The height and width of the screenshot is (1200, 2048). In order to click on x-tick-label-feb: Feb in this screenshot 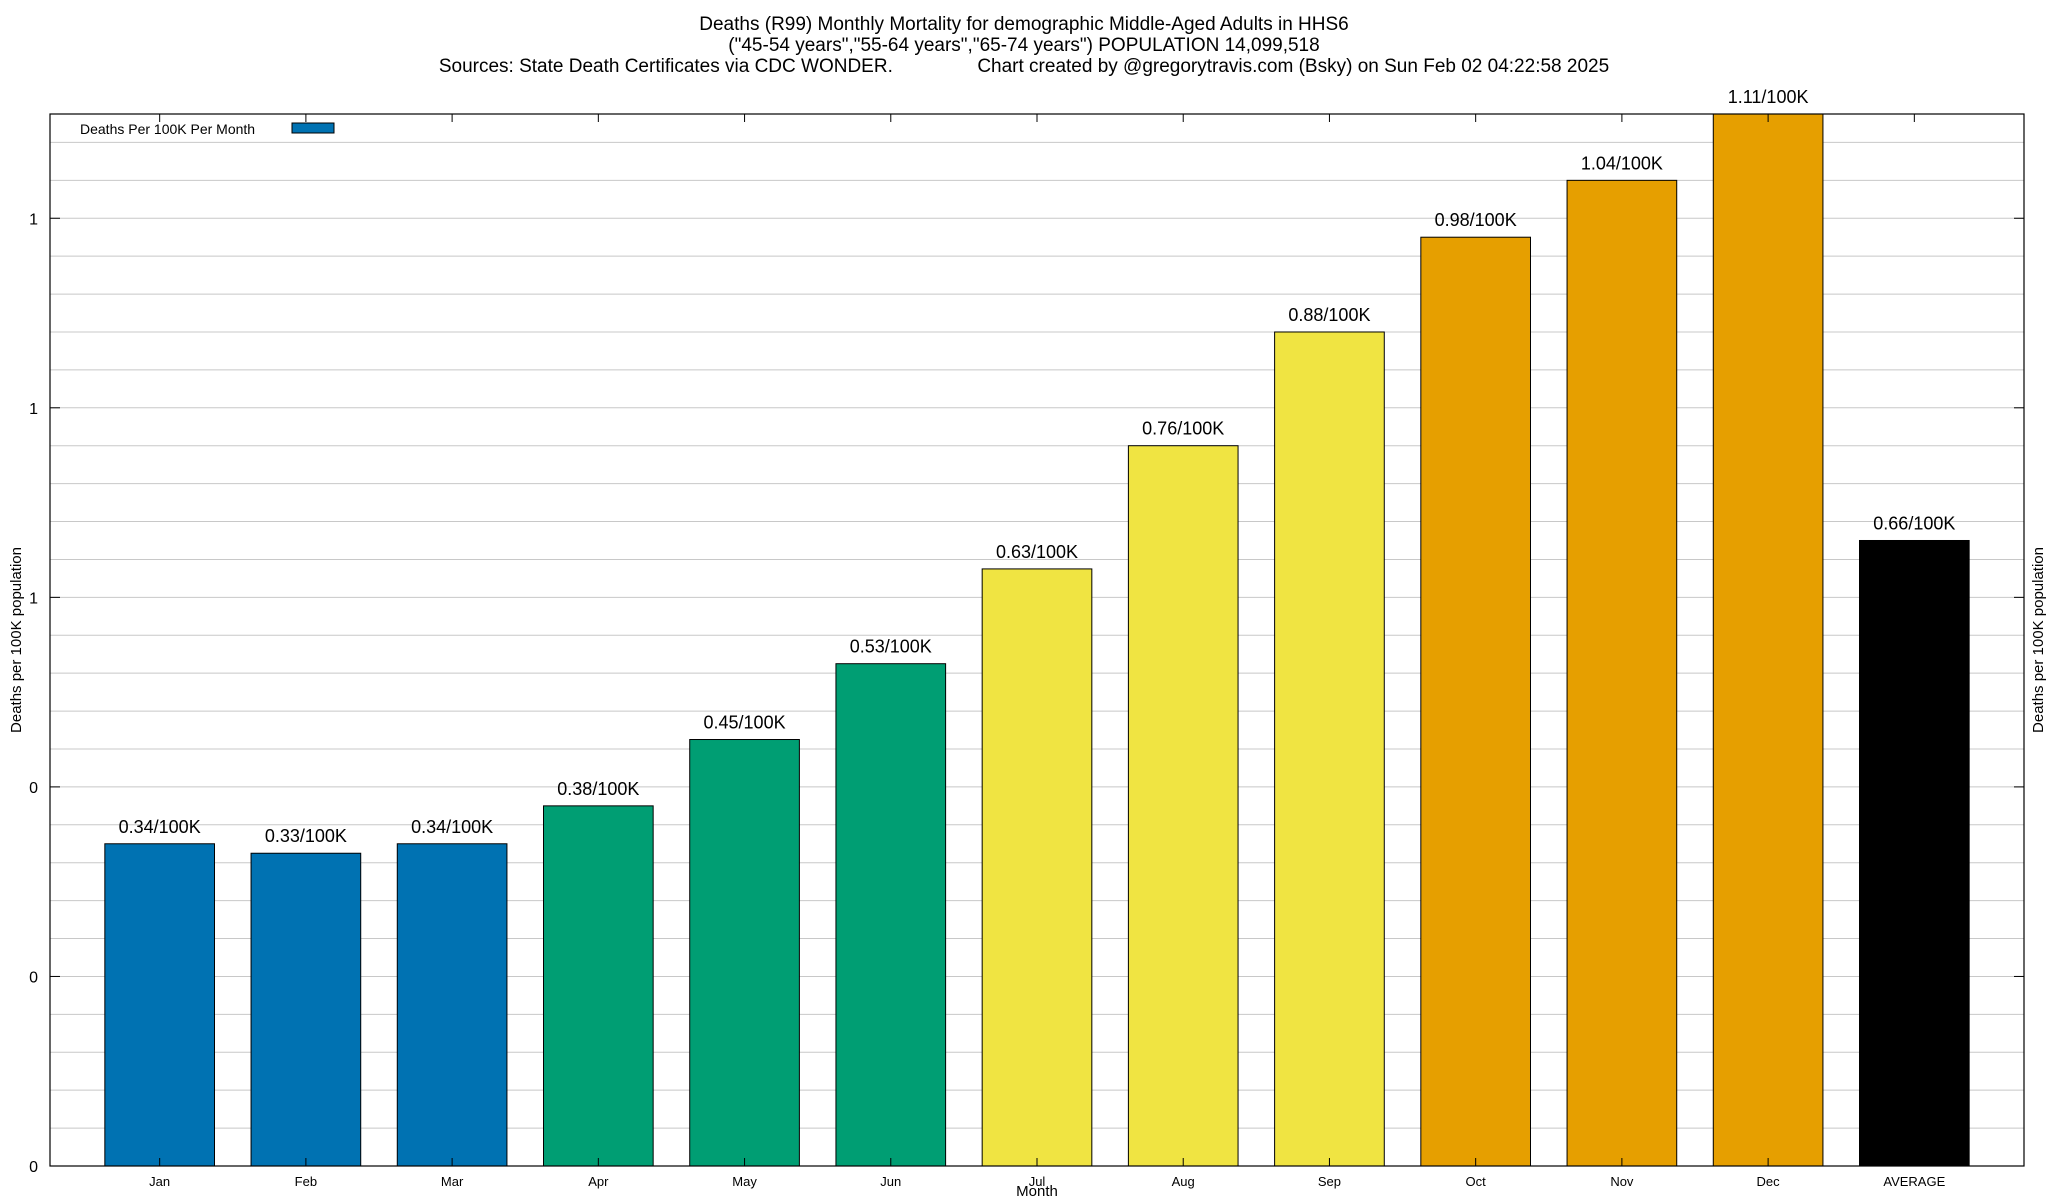, I will do `click(306, 1181)`.